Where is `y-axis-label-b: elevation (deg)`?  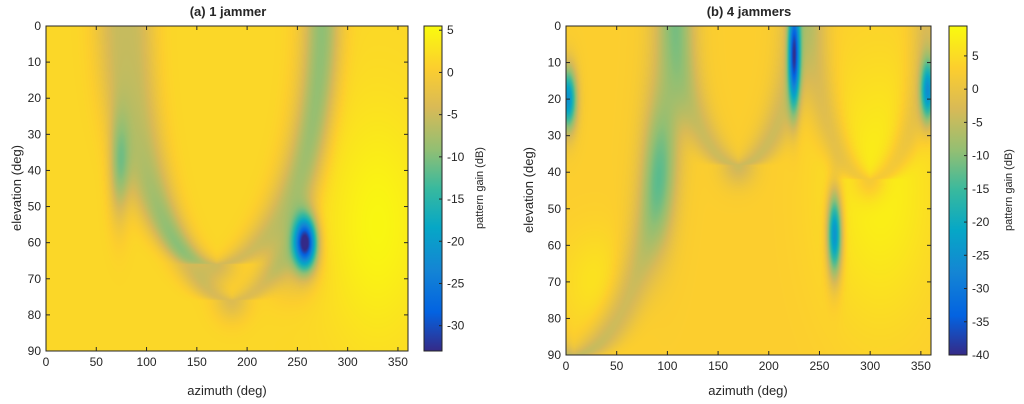 y-axis-label-b: elevation (deg) is located at coordinates (528, 190).